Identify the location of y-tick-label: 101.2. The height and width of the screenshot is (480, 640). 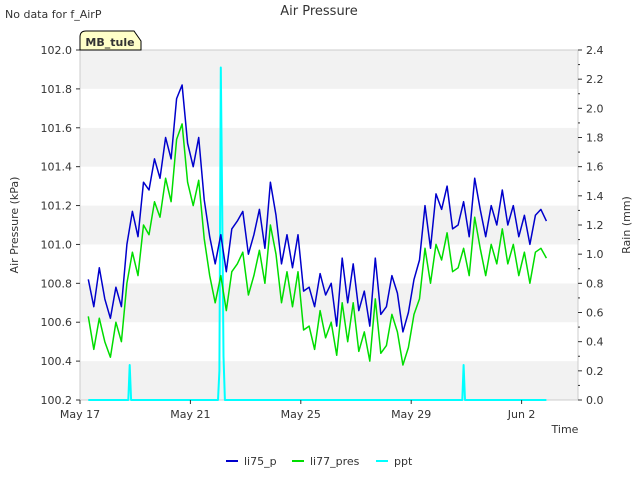
(57, 206).